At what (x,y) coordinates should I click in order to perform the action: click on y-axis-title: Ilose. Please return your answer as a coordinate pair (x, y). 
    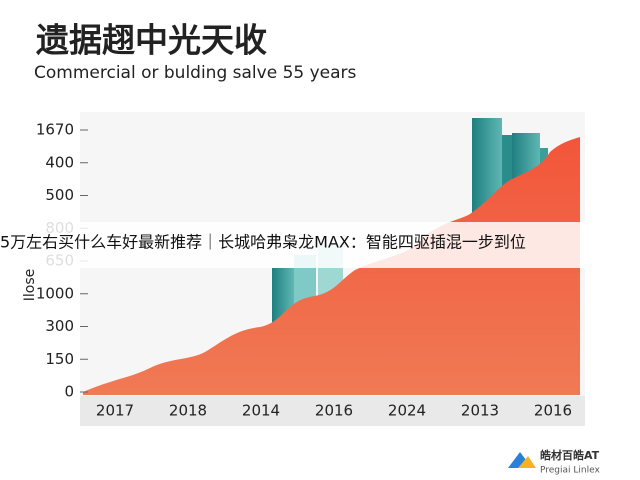
    Looking at the image, I should click on (30, 285).